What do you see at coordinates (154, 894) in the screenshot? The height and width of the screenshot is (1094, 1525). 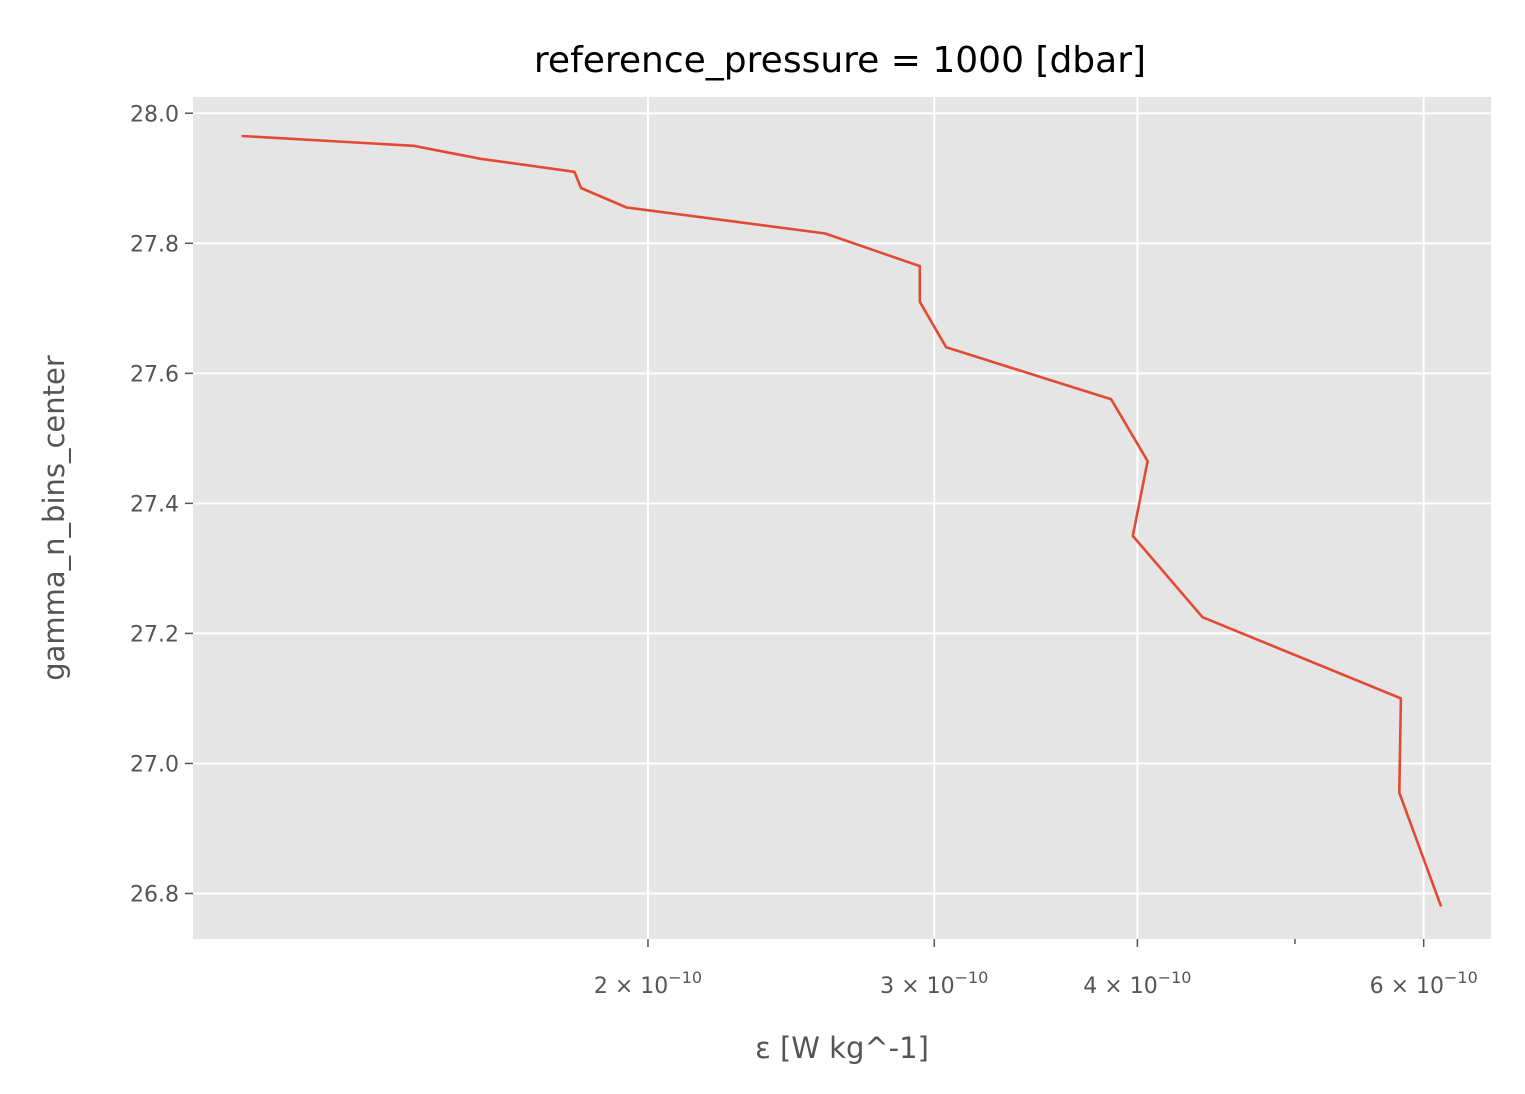 I see `y-tick-label: 26.8` at bounding box center [154, 894].